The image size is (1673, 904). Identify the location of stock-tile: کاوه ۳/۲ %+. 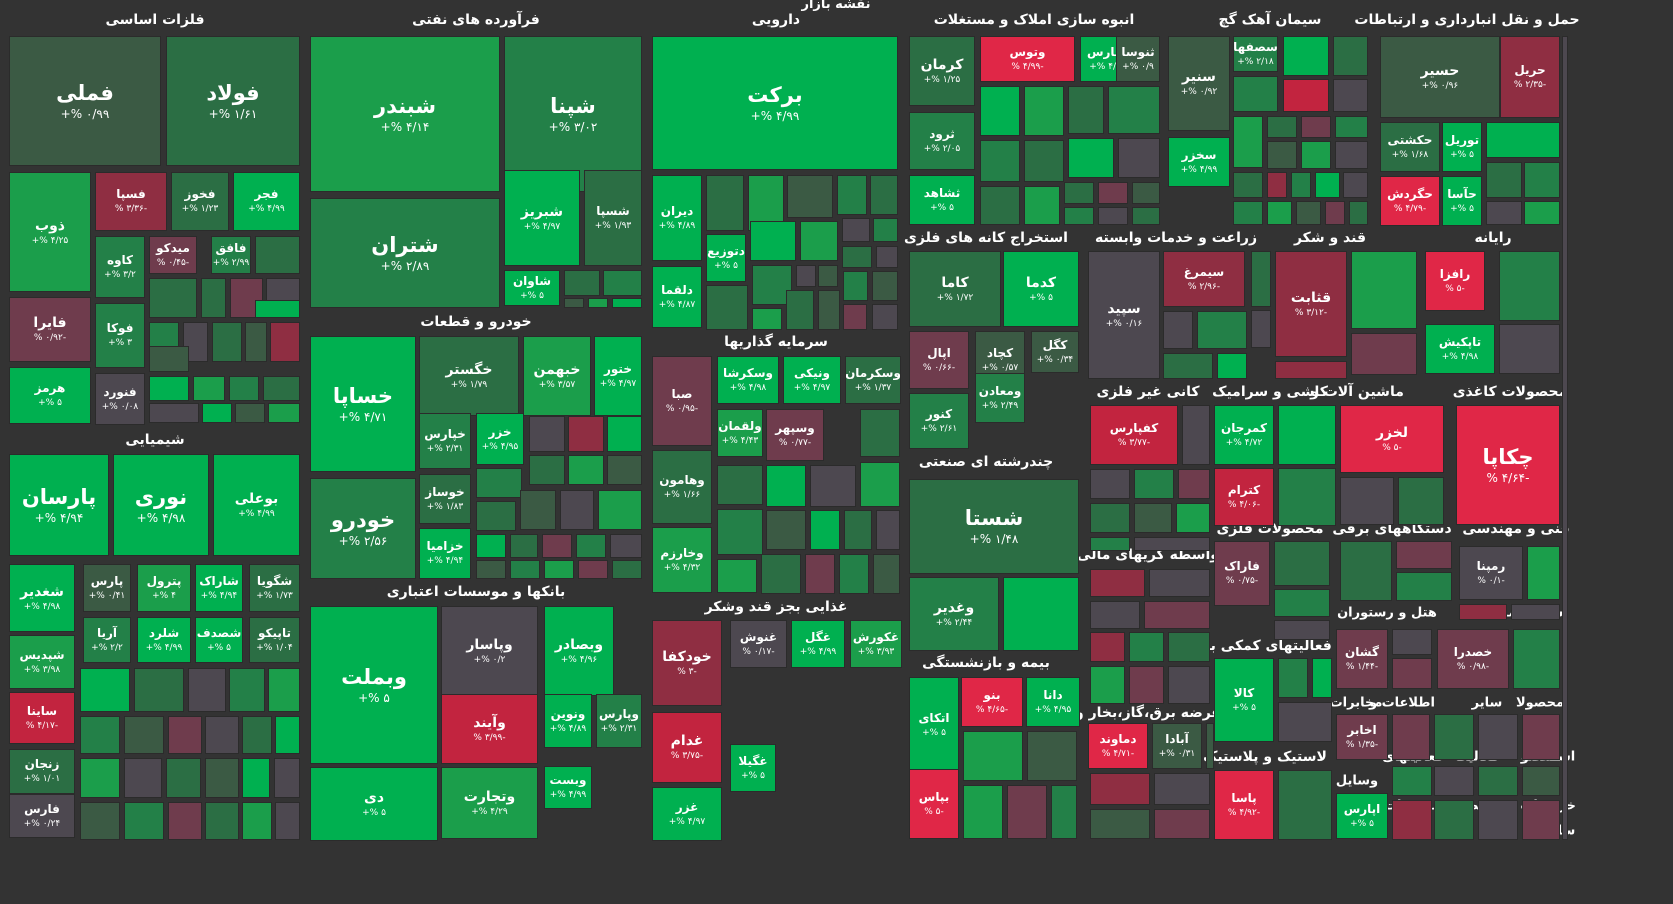
(120, 267).